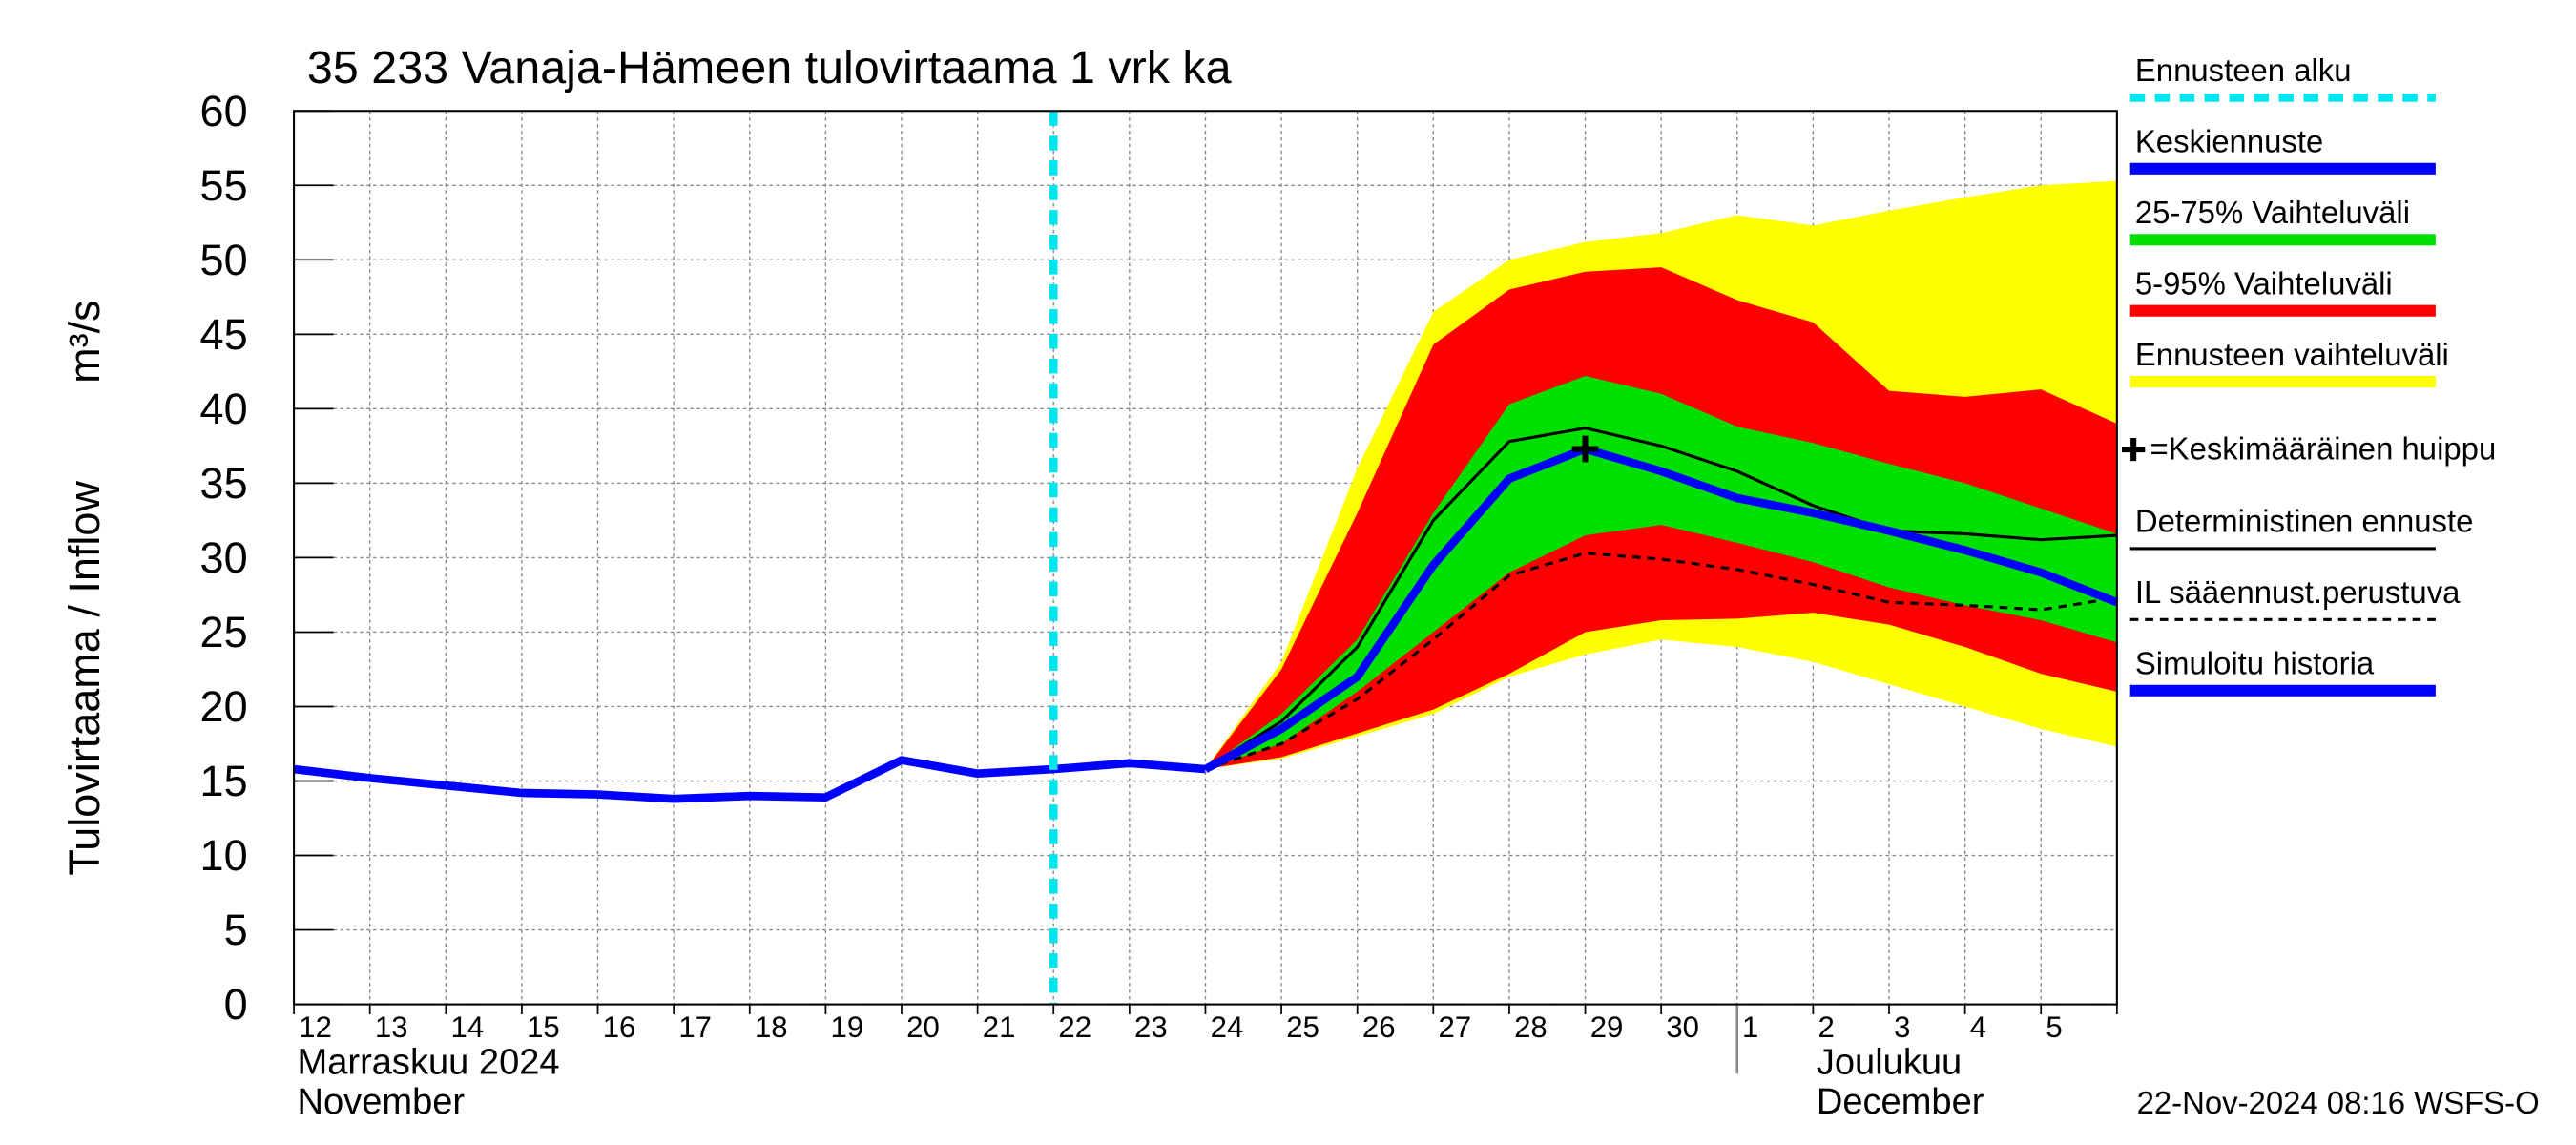  What do you see at coordinates (224, 409) in the screenshot?
I see `y-tick-label: 40` at bounding box center [224, 409].